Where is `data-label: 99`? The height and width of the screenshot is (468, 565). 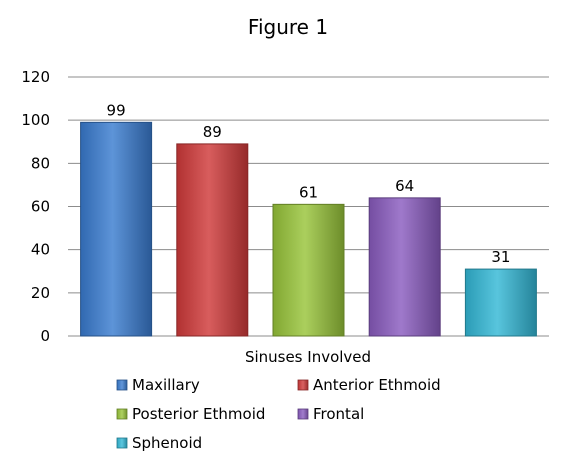
data-label: 99 is located at coordinates (116, 110).